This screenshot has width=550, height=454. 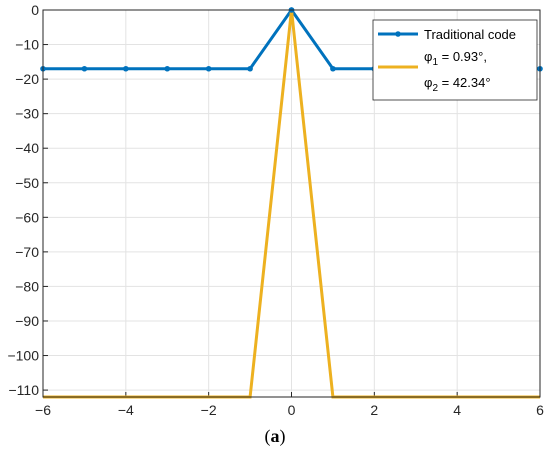 What do you see at coordinates (27, 114) in the screenshot?
I see `y-tick-label: −30` at bounding box center [27, 114].